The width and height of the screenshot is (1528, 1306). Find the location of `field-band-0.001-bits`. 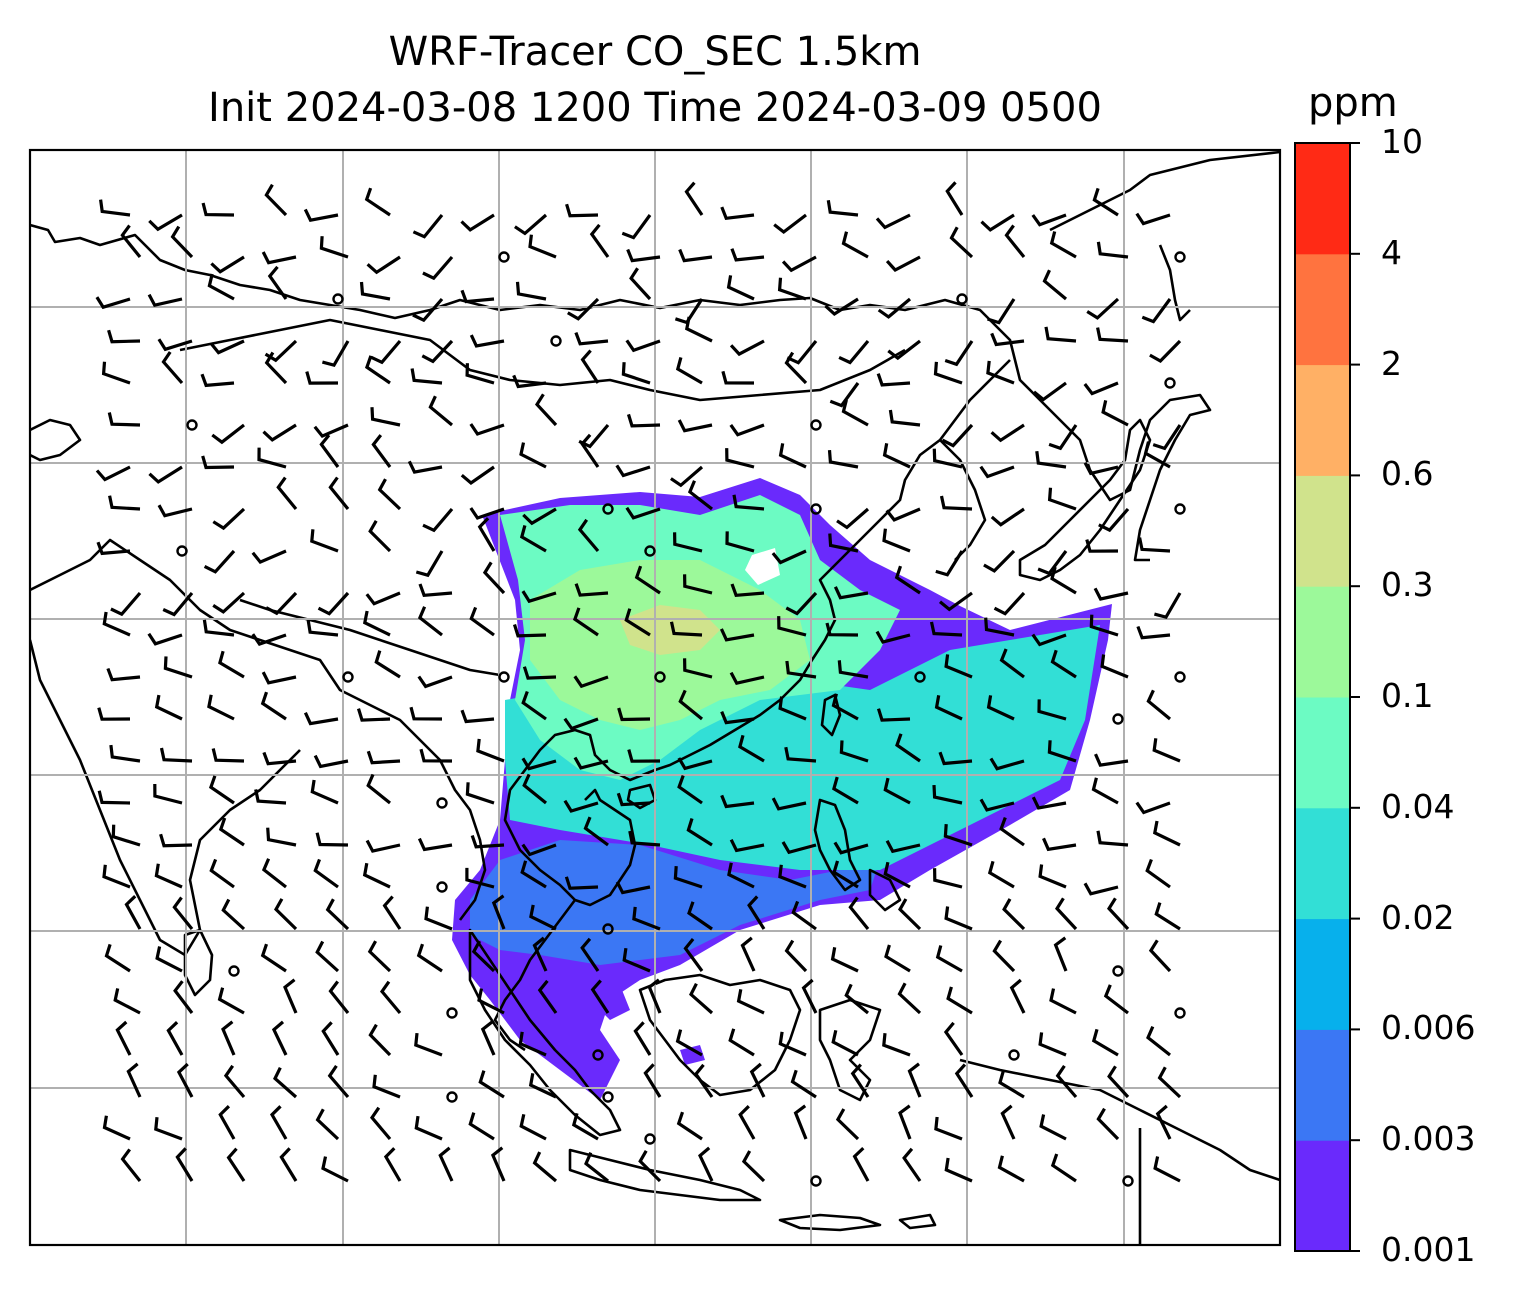

field-band-0.001-bits is located at coordinates (621, 1025).